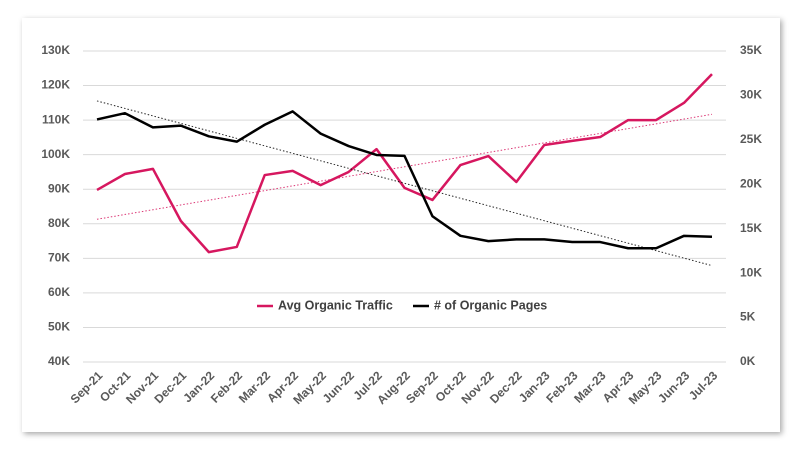 This screenshot has width=800, height=450. I want to click on y-tick-label: 120K, so click(55, 85).